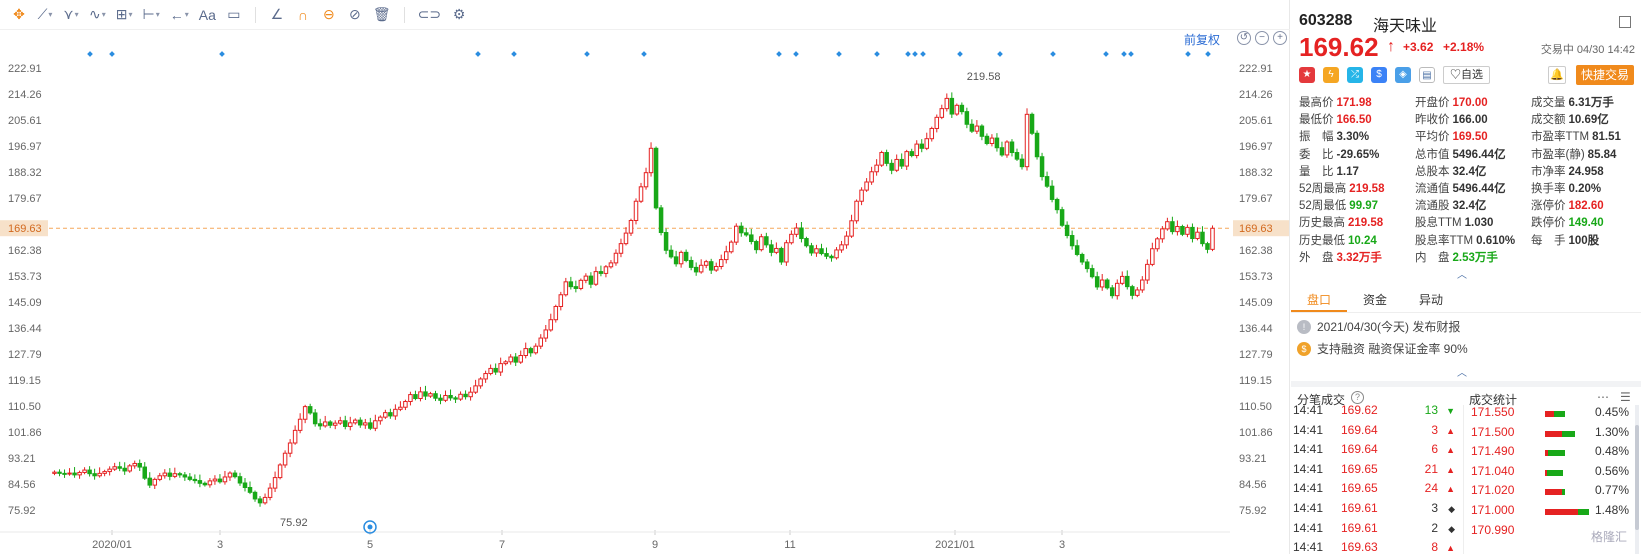  What do you see at coordinates (1359, 257) in the screenshot?
I see `quote-value: 3.32万手` at bounding box center [1359, 257].